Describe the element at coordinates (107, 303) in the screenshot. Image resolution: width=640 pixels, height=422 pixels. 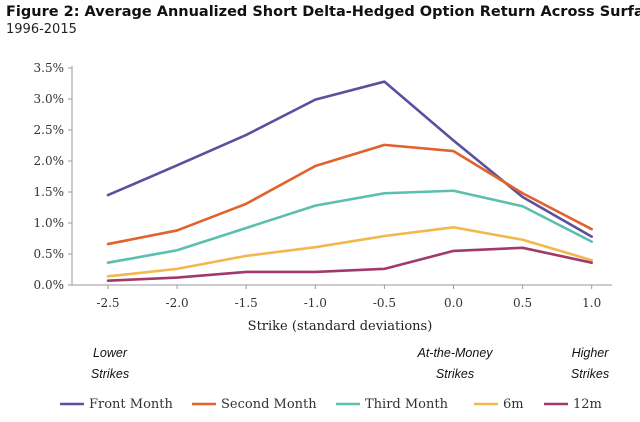
I see `x-tick-label: -2.5` at that location.